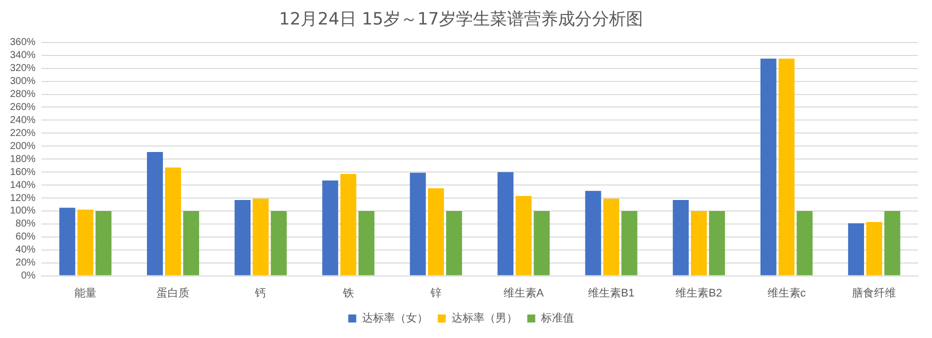 This screenshot has width=932, height=338. What do you see at coordinates (28, 276) in the screenshot?
I see `y-tick-label: 0%` at bounding box center [28, 276].